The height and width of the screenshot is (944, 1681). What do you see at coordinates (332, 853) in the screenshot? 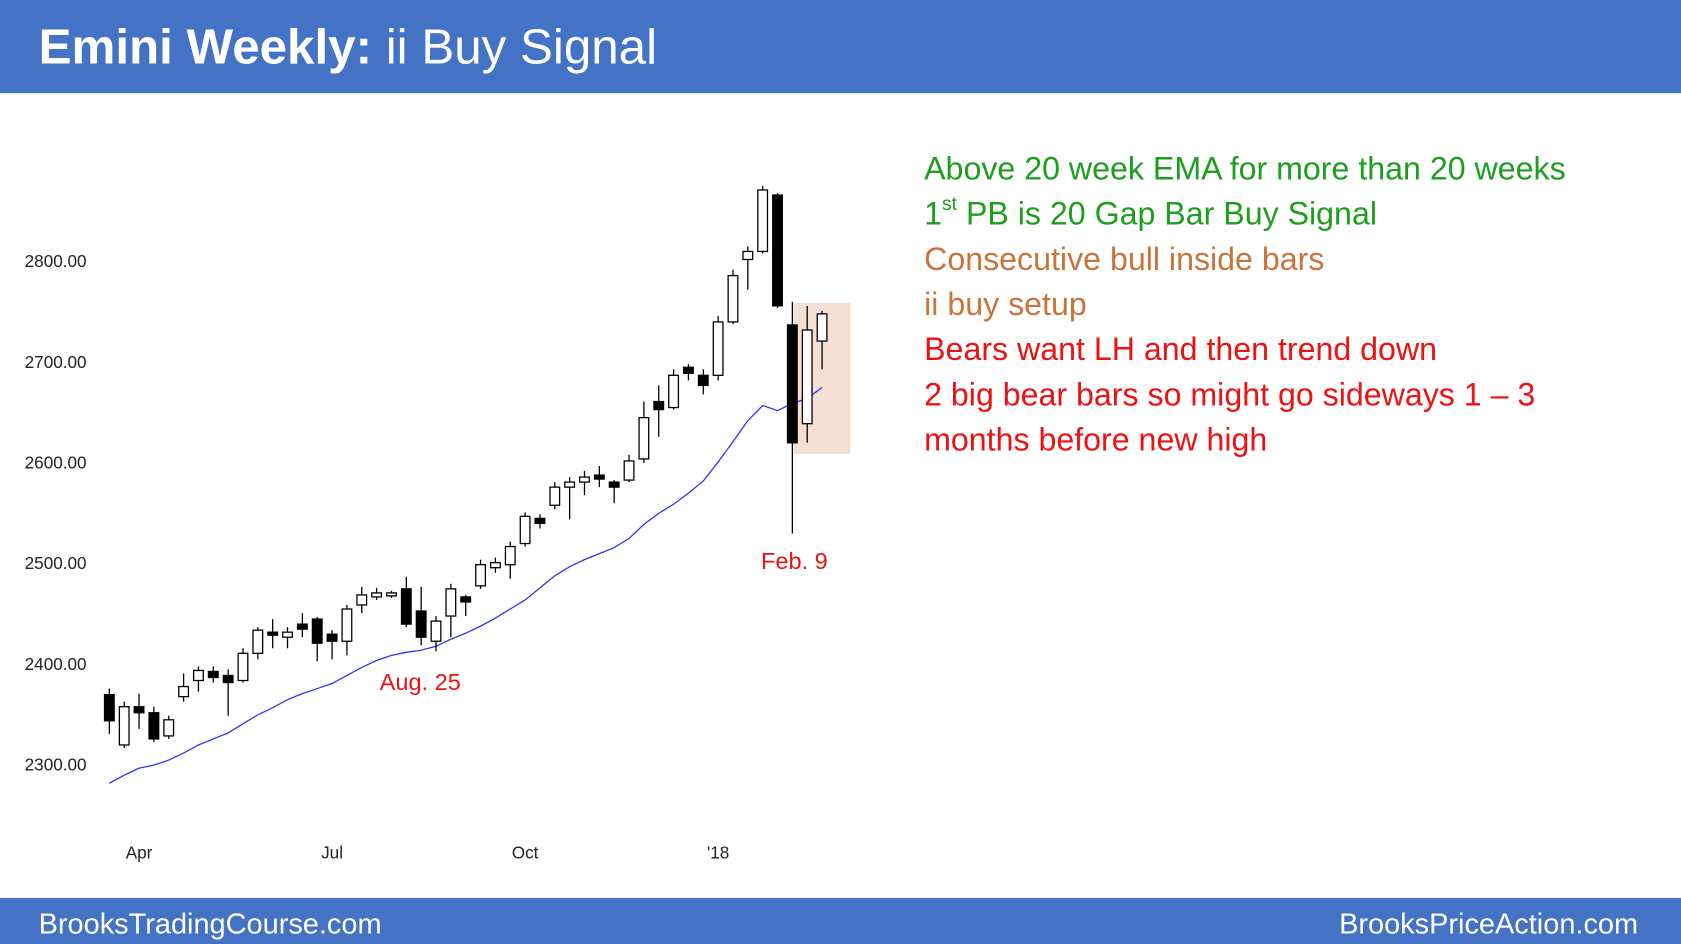
I see `x-tick-label: Jul` at bounding box center [332, 853].